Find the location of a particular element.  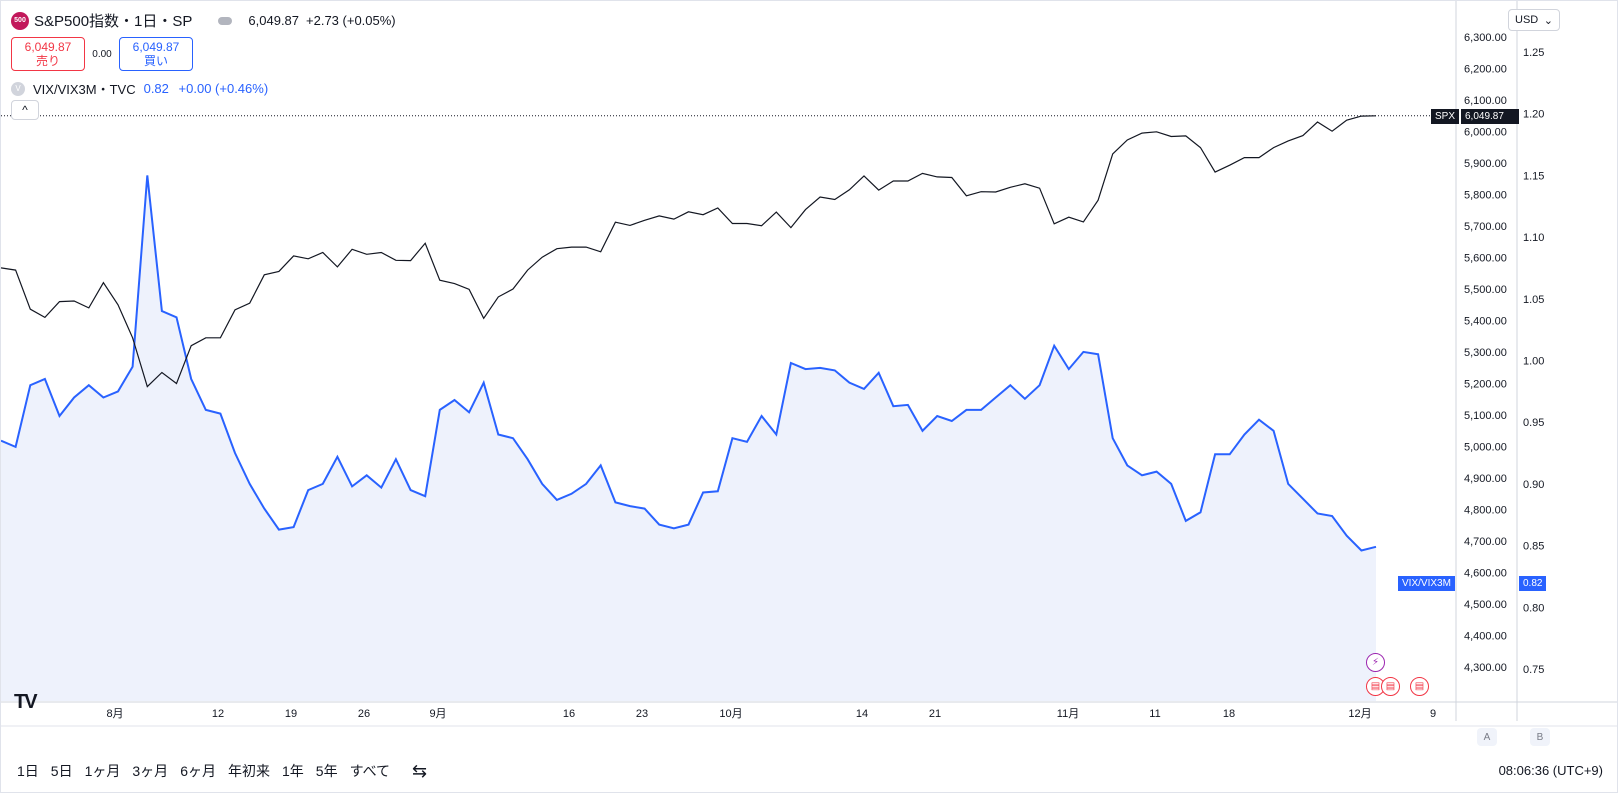

ratio-tick-label: 0.90 is located at coordinates (1533, 485).